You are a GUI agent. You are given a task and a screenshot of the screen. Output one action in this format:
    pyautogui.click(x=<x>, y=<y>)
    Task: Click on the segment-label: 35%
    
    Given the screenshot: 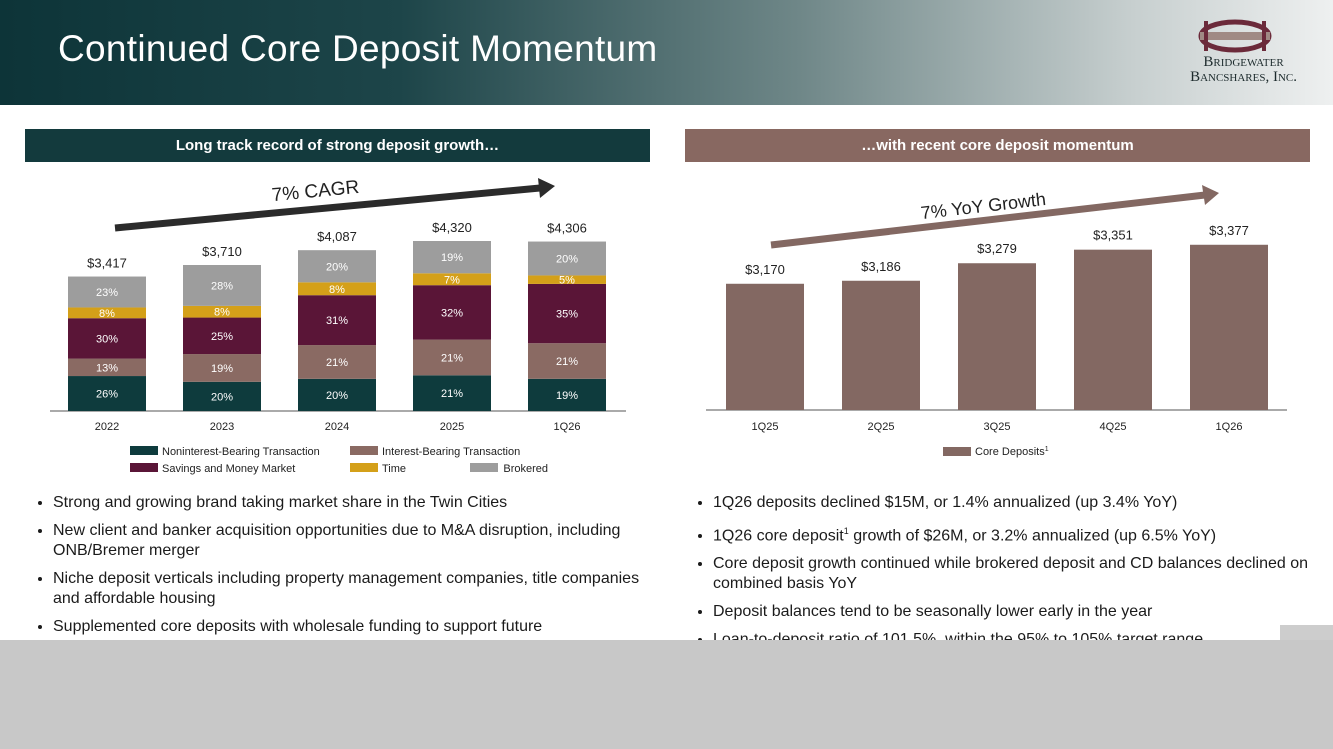 What is the action you would take?
    pyautogui.click(x=567, y=315)
    